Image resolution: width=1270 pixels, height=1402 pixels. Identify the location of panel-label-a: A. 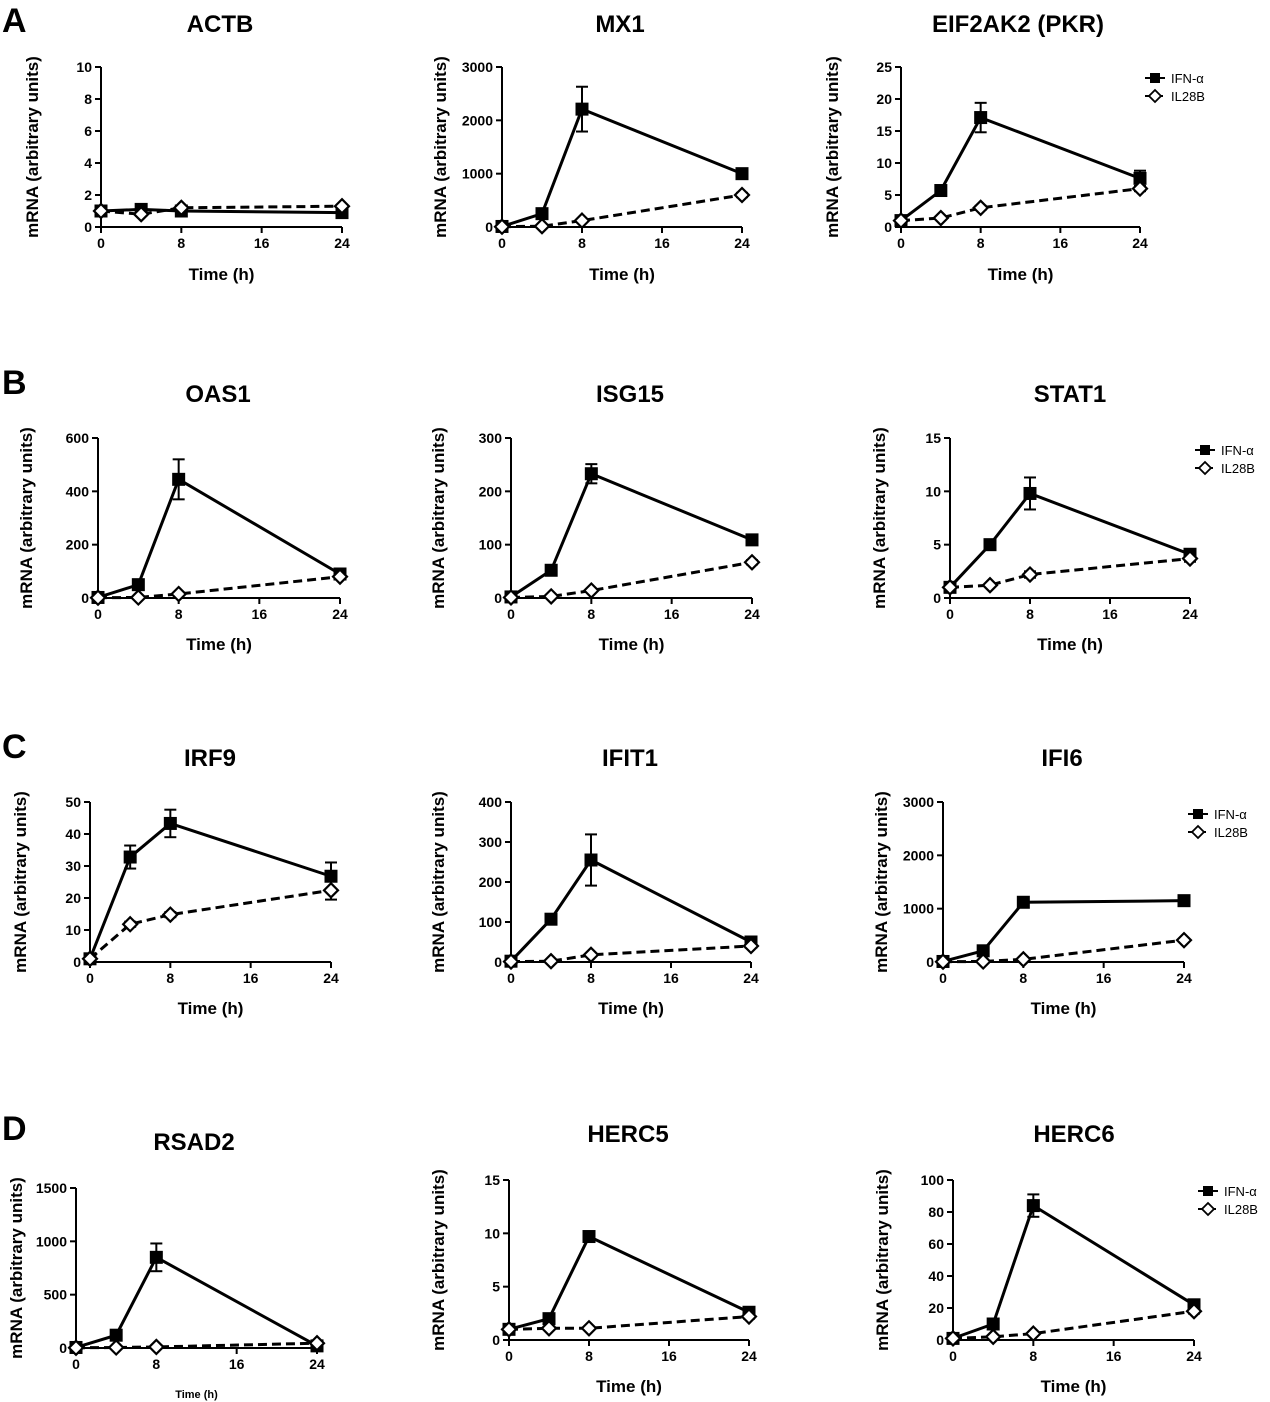
(14, 21).